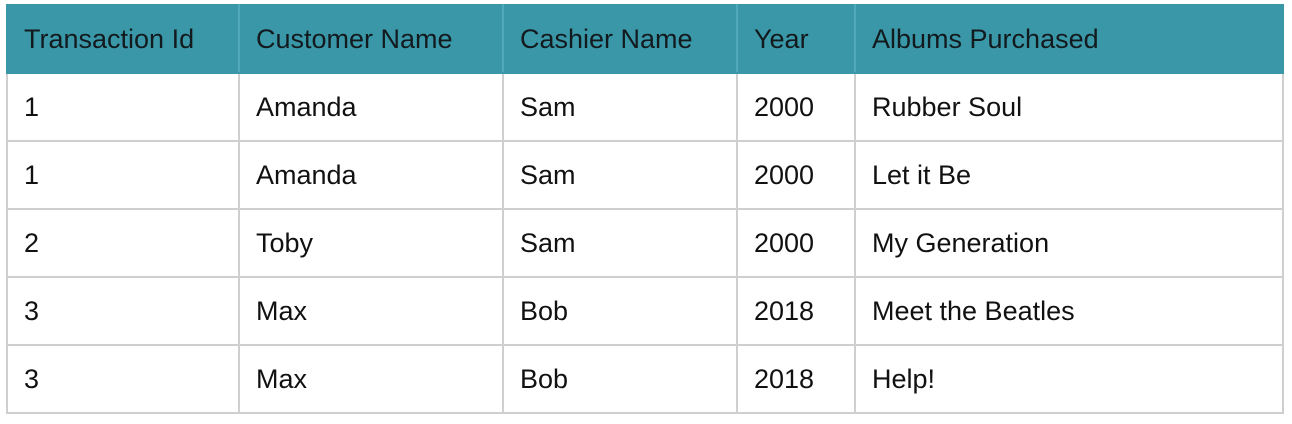 The height and width of the screenshot is (424, 1292). Describe the element at coordinates (620, 39) in the screenshot. I see `header-cashier-name: Cashier Name` at that location.